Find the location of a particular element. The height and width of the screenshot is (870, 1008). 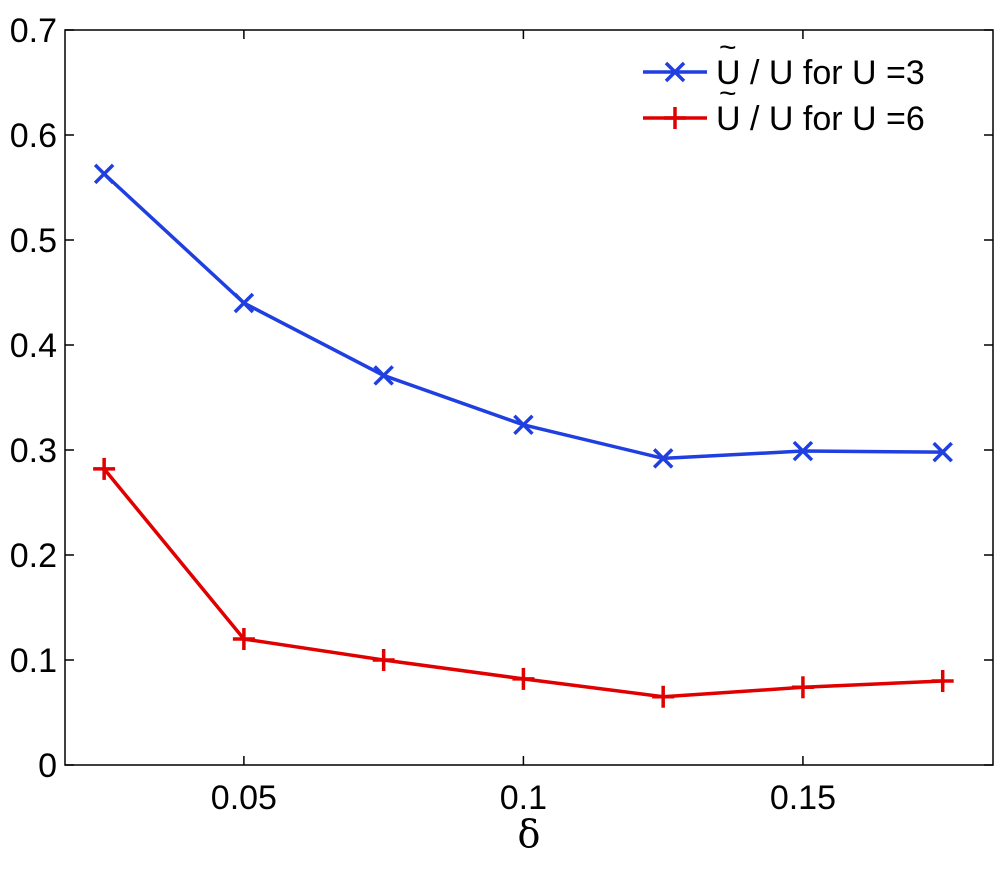

legend-label: U / U for U =6 is located at coordinates (820, 119).